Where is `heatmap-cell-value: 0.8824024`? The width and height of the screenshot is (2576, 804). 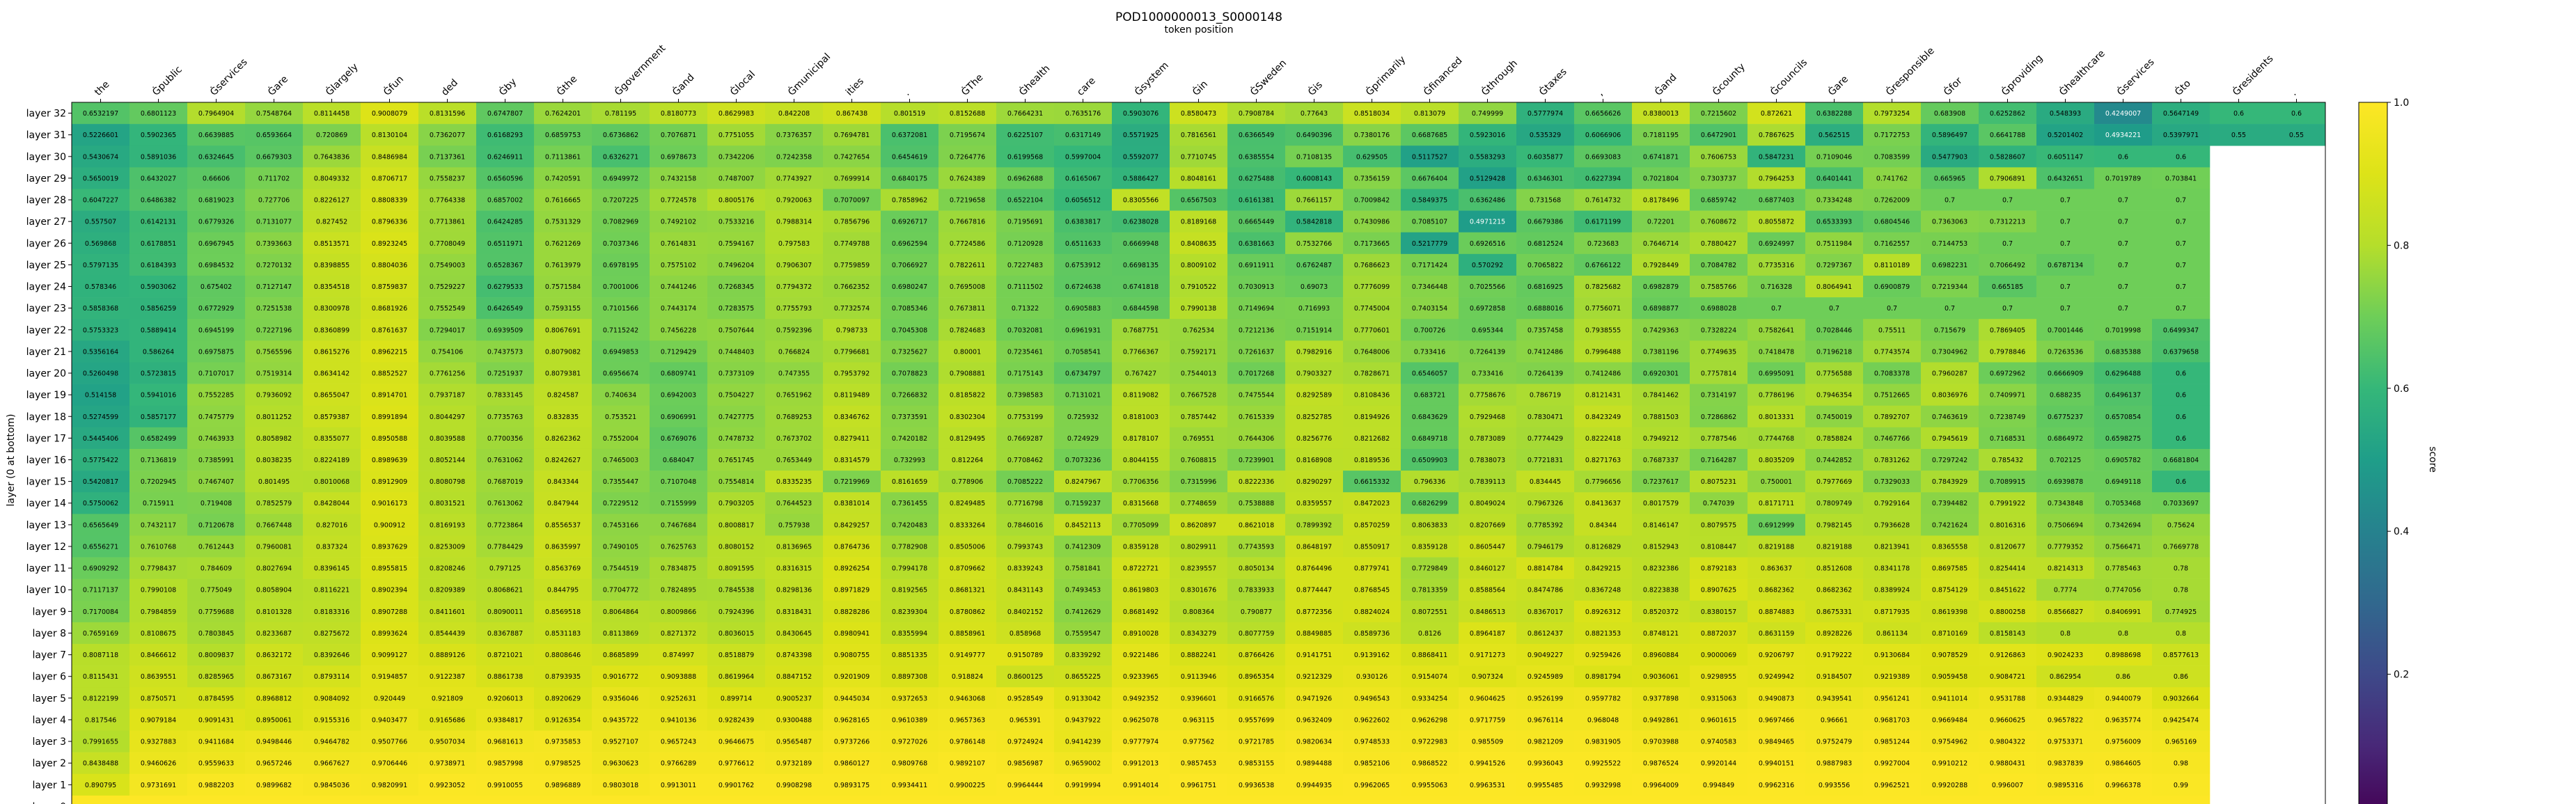 heatmap-cell-value: 0.8824024 is located at coordinates (1372, 612).